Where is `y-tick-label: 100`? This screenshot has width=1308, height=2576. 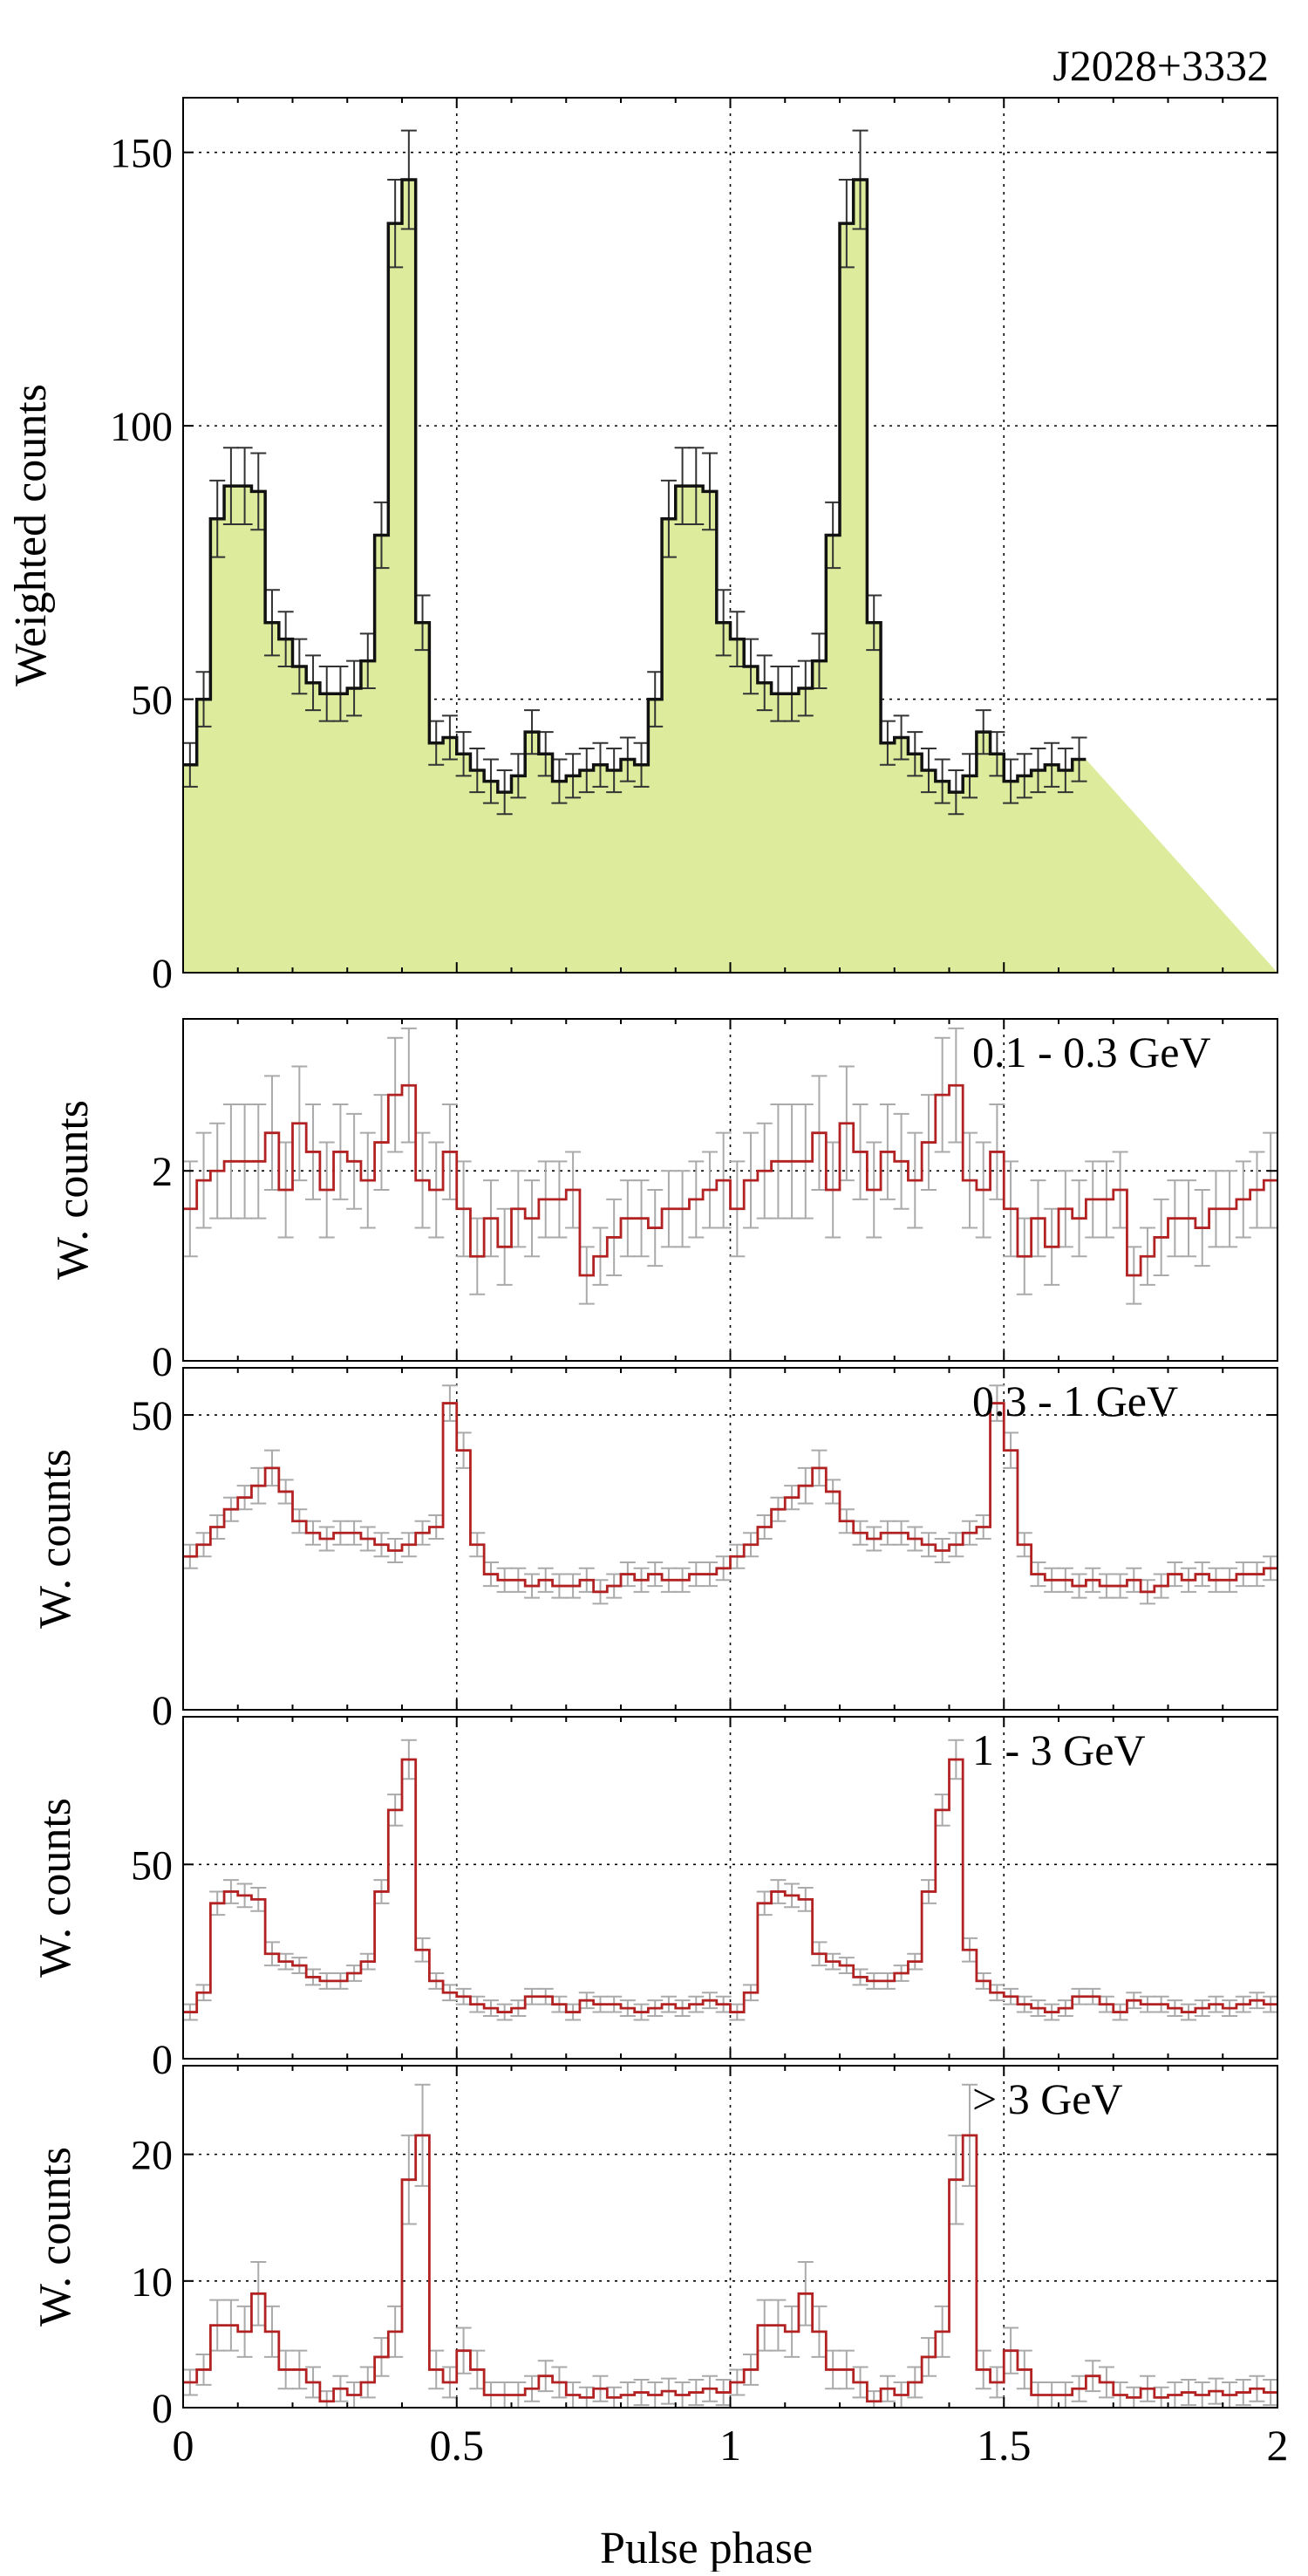 y-tick-label: 100 is located at coordinates (141, 427).